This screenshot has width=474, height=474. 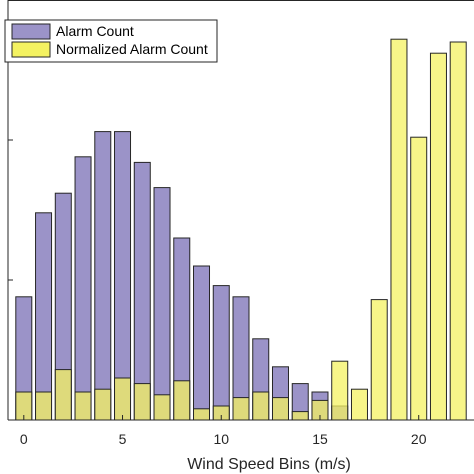 What do you see at coordinates (132, 49) in the screenshot?
I see `legend-label-normalized-alarm-count: Normalized Alarm Count` at bounding box center [132, 49].